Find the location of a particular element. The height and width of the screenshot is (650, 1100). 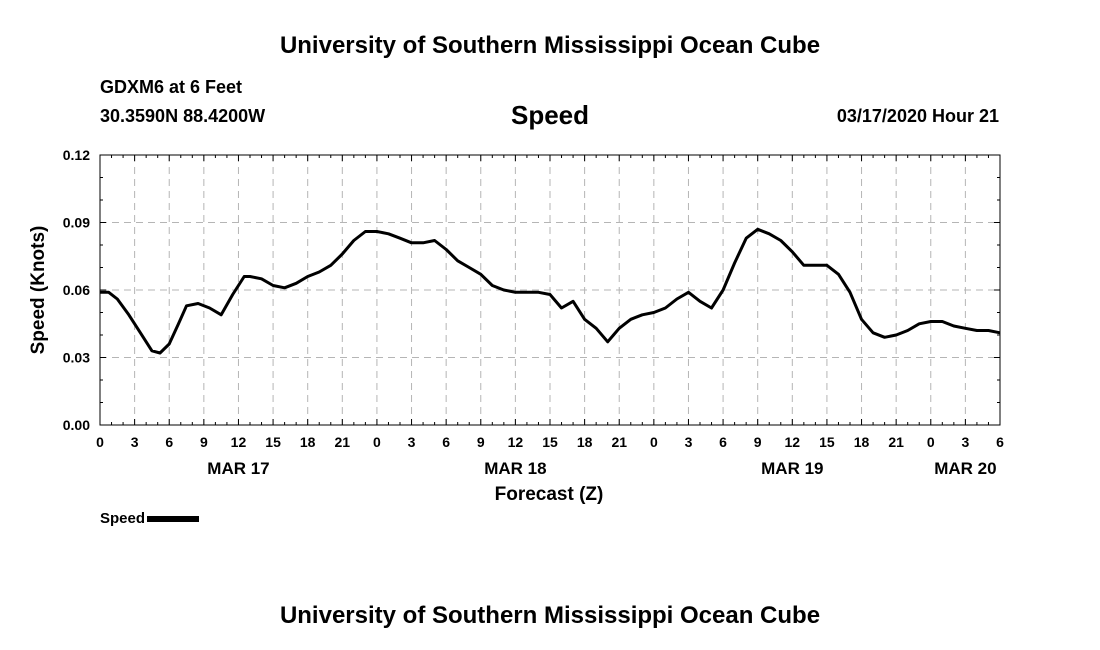

station-label: GDXM6 at 6 Feet is located at coordinates (171, 87).